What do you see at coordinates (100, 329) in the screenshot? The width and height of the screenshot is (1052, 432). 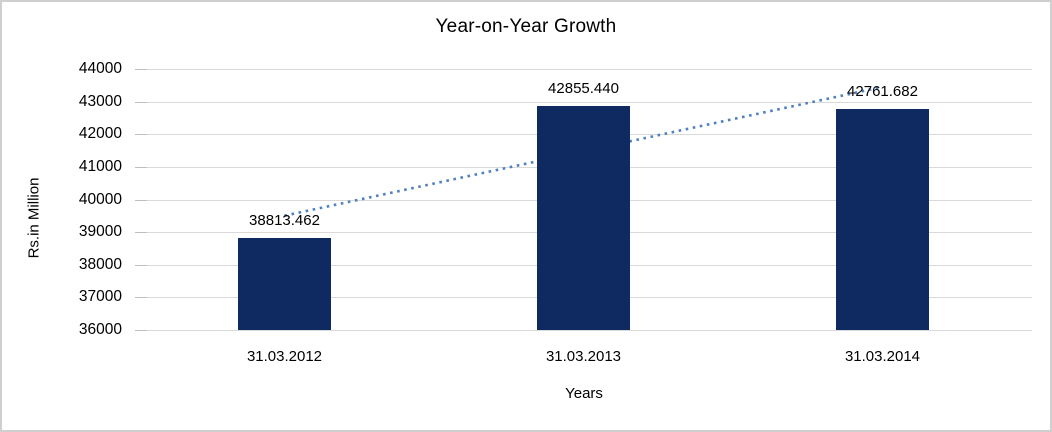 I see `y-tick-label: 36000` at bounding box center [100, 329].